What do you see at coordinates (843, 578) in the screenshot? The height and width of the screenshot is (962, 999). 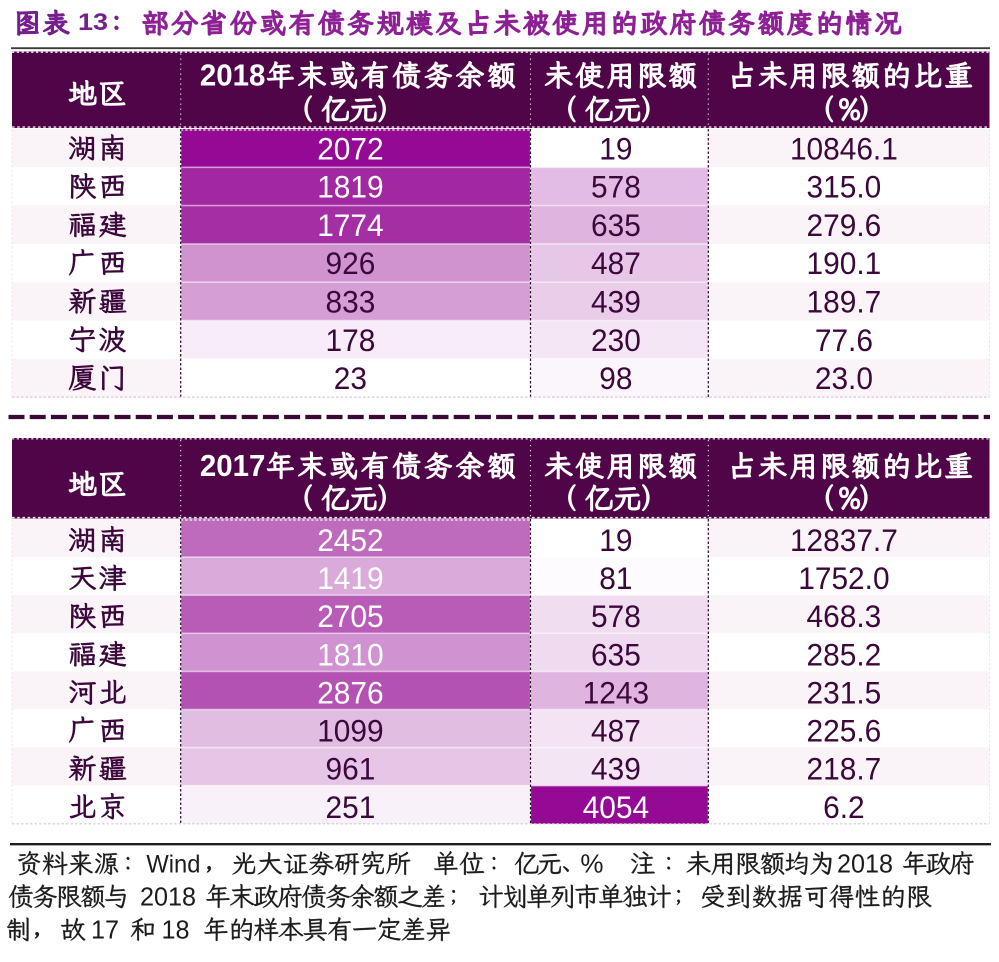 I see `svg-text: 1752.0` at bounding box center [843, 578].